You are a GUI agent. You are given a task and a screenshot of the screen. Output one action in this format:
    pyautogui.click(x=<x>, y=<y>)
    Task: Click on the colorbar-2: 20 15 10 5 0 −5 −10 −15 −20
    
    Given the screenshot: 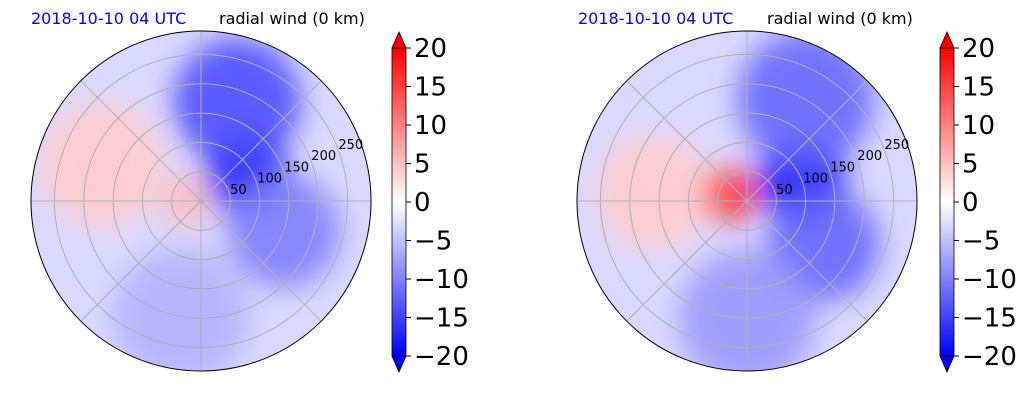 What is the action you would take?
    pyautogui.click(x=978, y=202)
    